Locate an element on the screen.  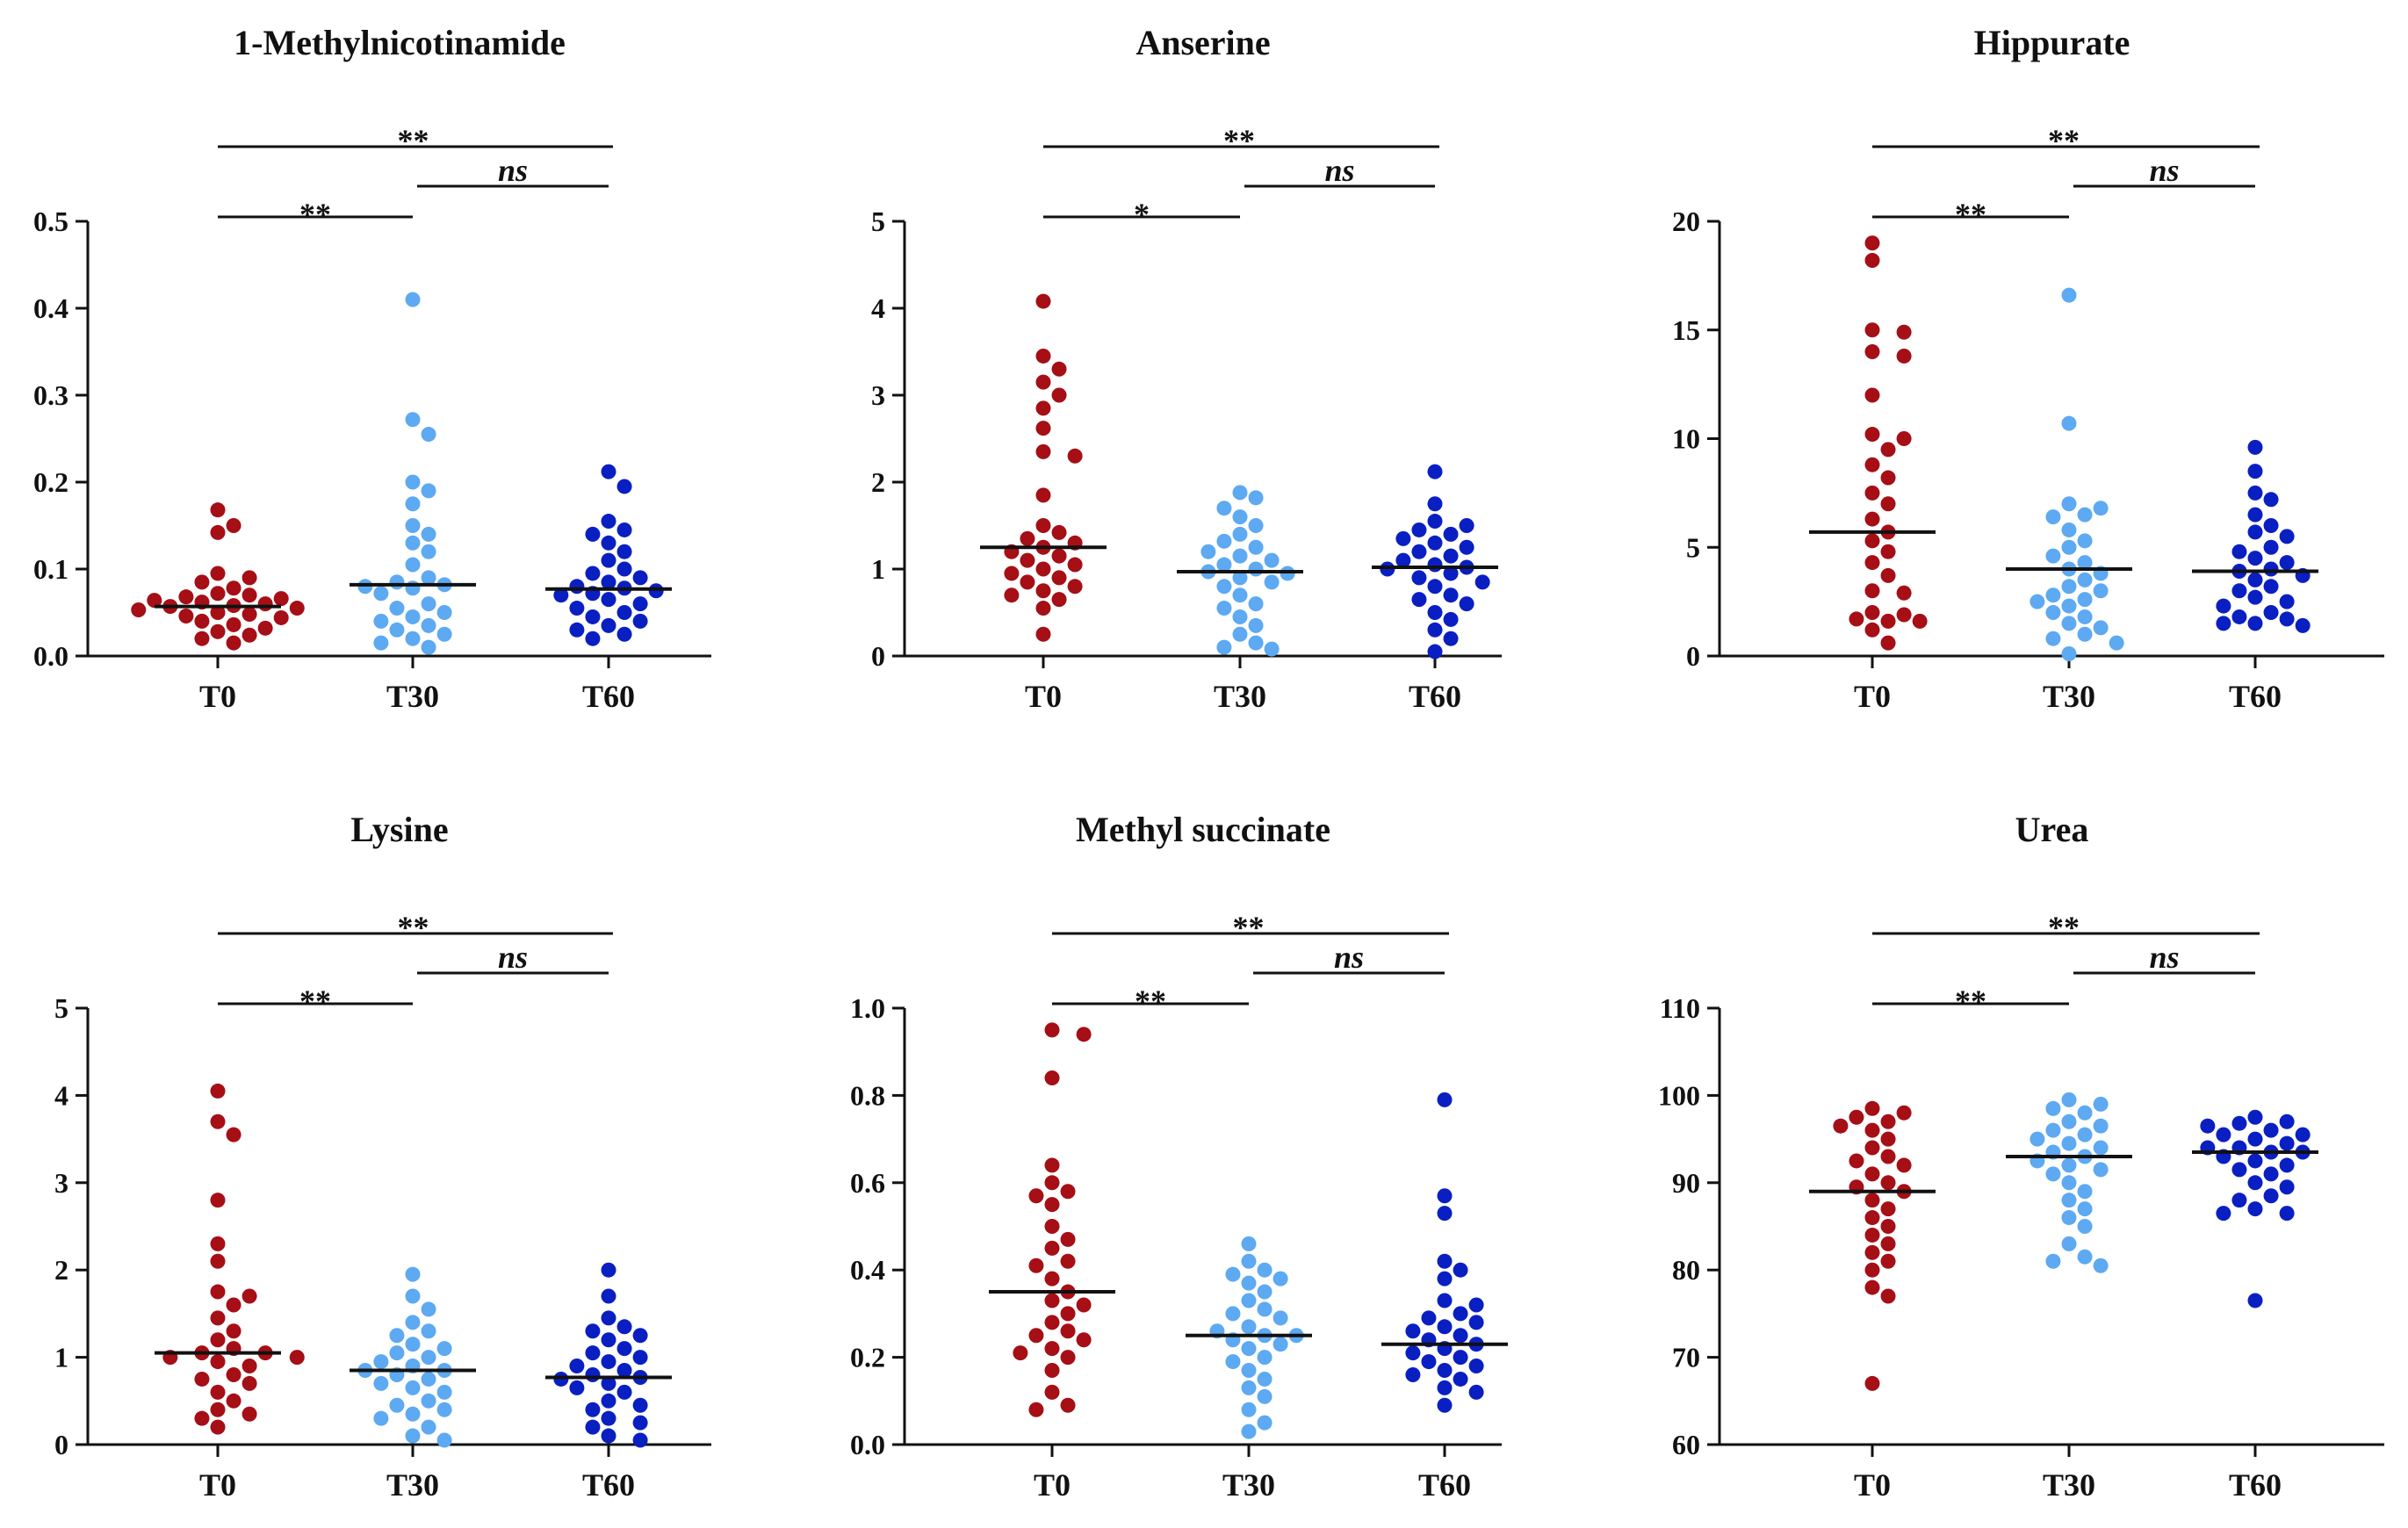
y-tick-label: 3 is located at coordinates (878, 395).